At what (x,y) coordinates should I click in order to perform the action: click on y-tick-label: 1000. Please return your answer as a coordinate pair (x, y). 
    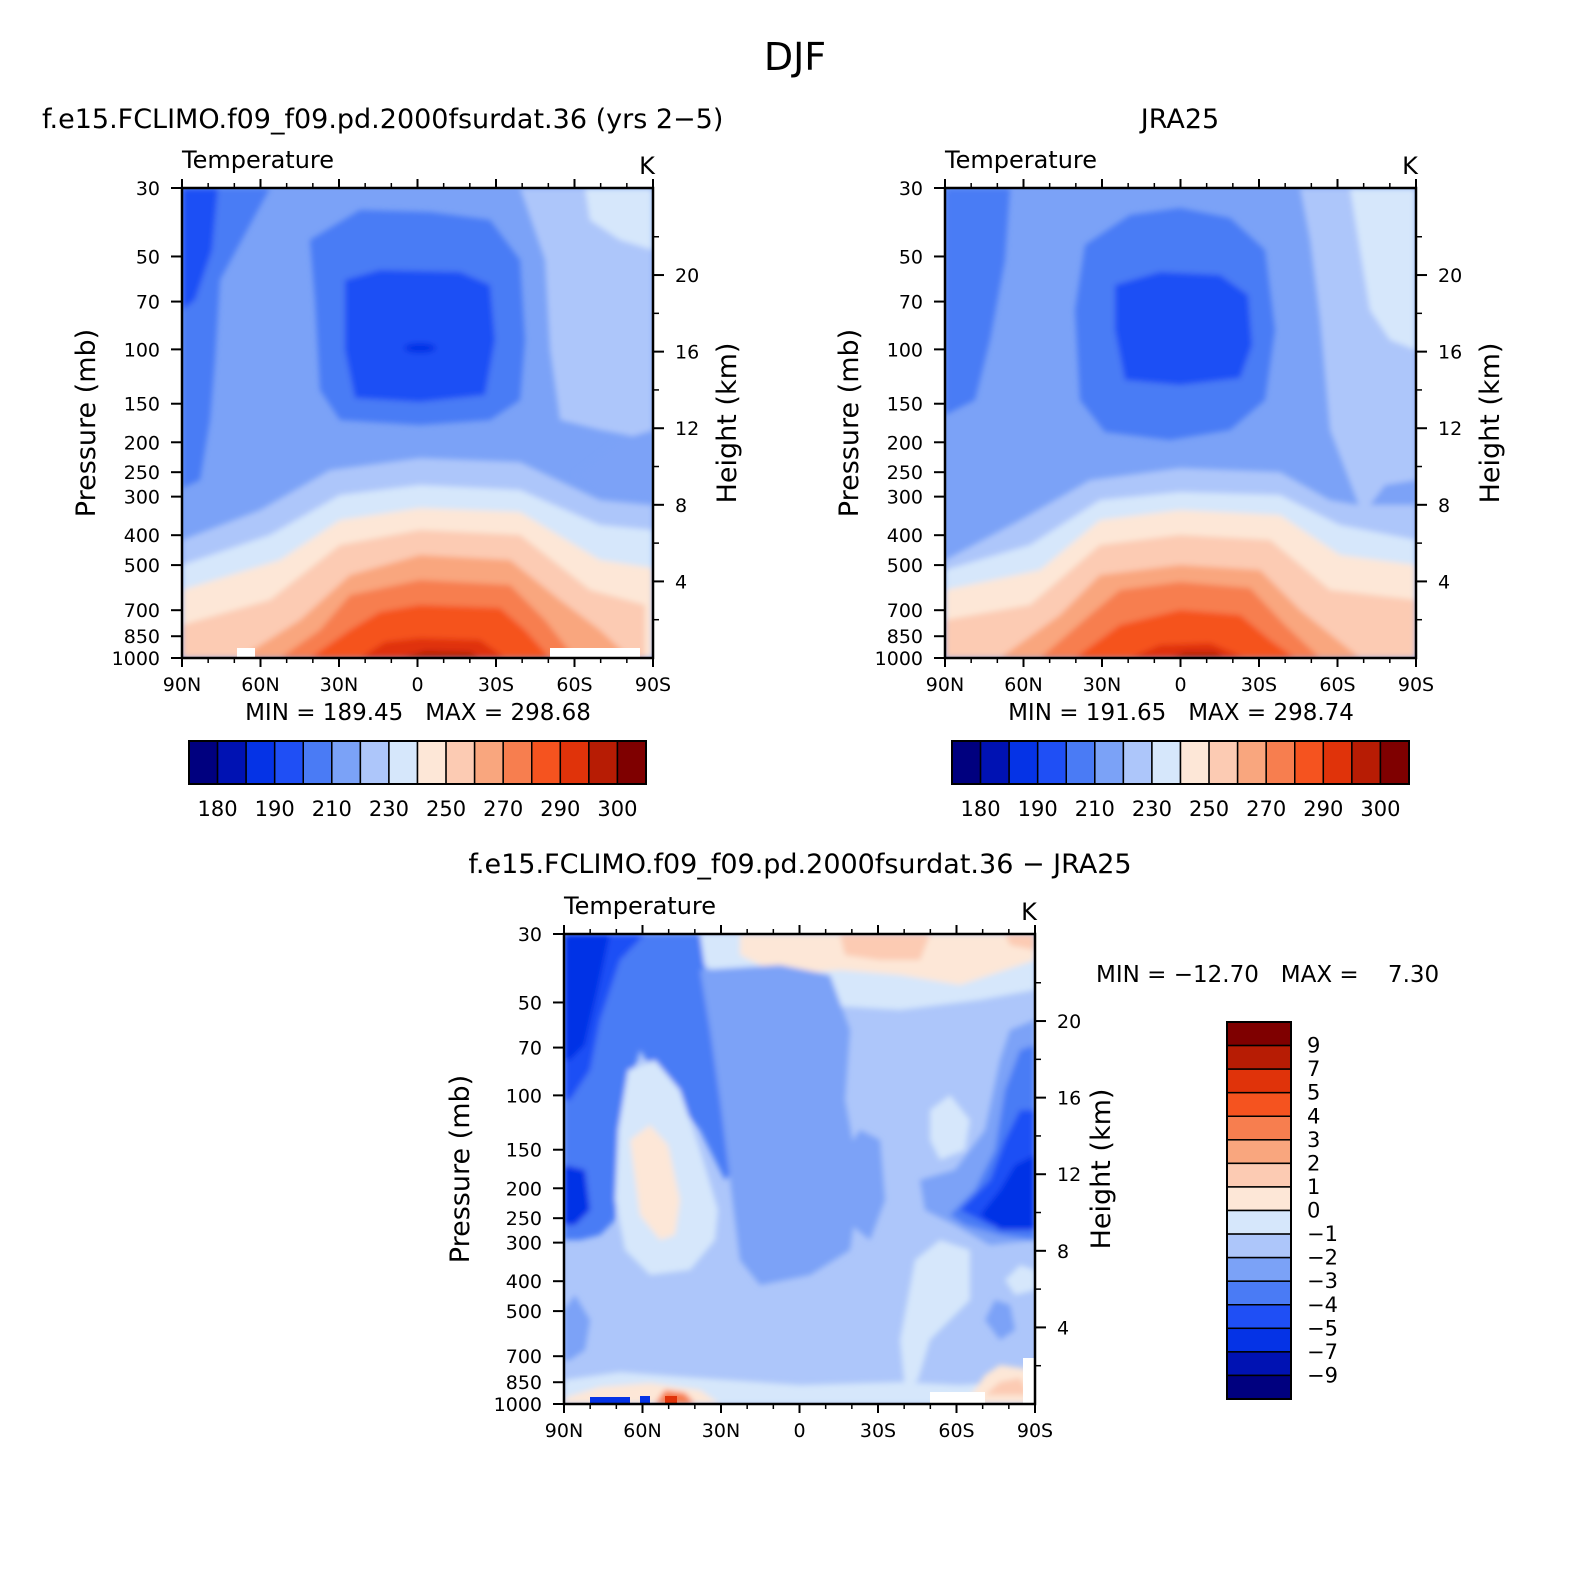
    Looking at the image, I should click on (899, 659).